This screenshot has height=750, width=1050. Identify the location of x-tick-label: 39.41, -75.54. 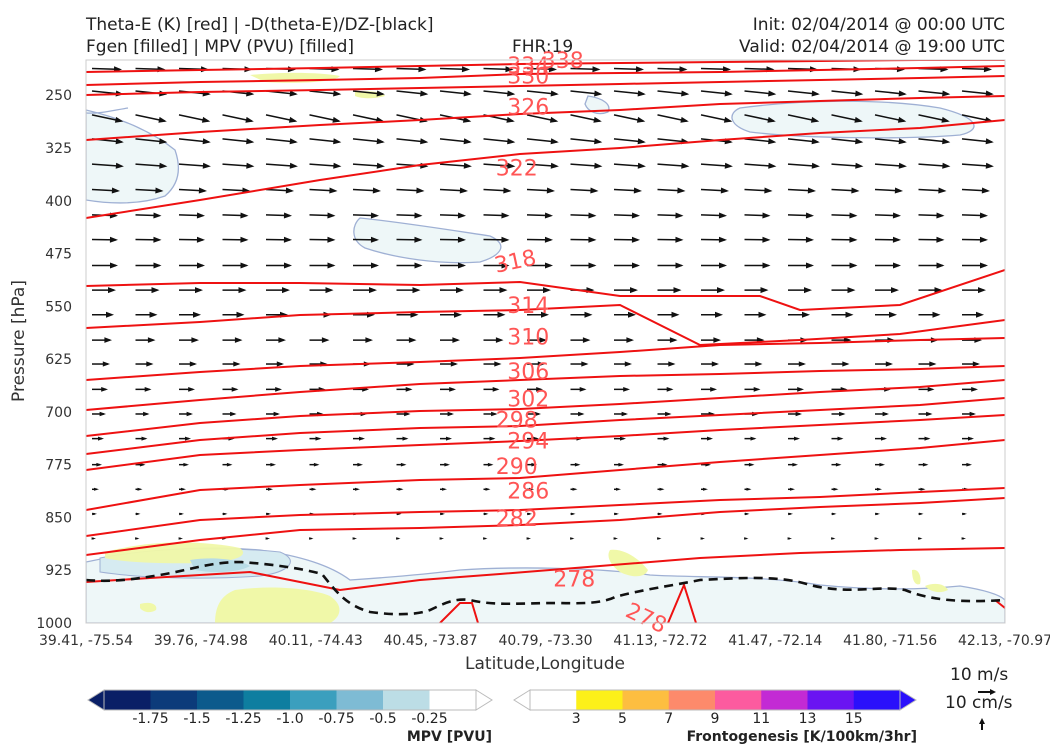
(86, 641).